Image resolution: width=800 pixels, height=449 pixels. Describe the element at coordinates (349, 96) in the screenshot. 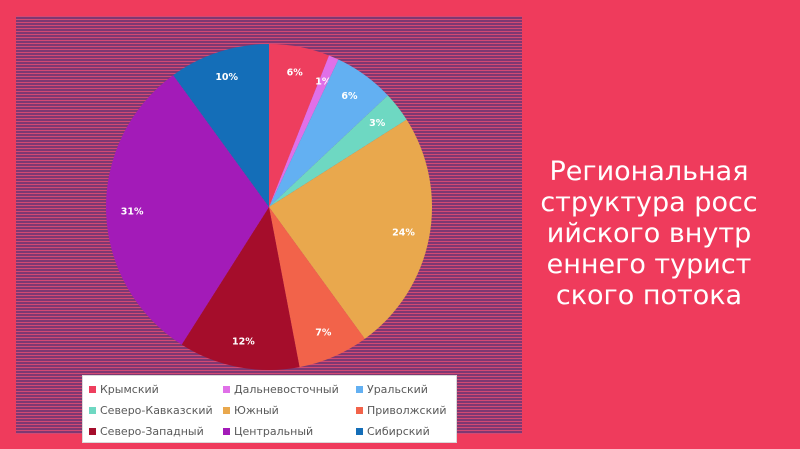

I see `pie-data-label-3: 6%` at that location.